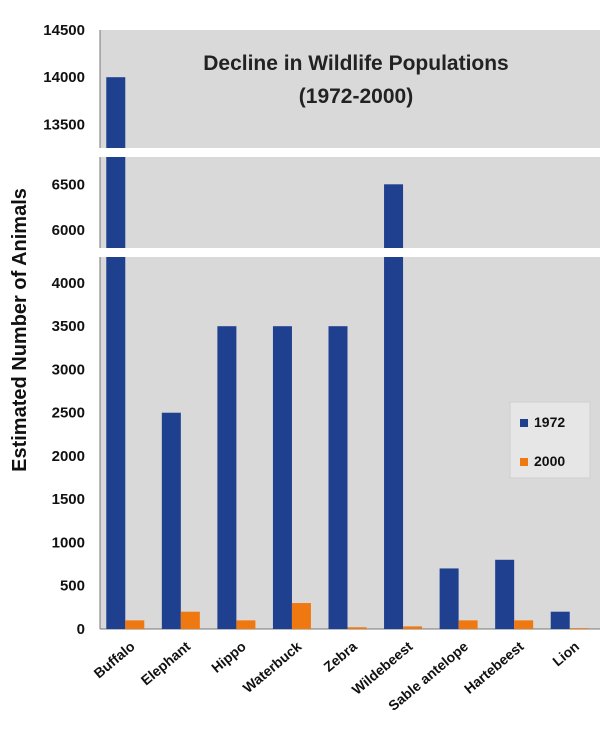 The width and height of the screenshot is (613, 740). What do you see at coordinates (301, 616) in the screenshot?
I see `bar-2000-waterbuck` at bounding box center [301, 616].